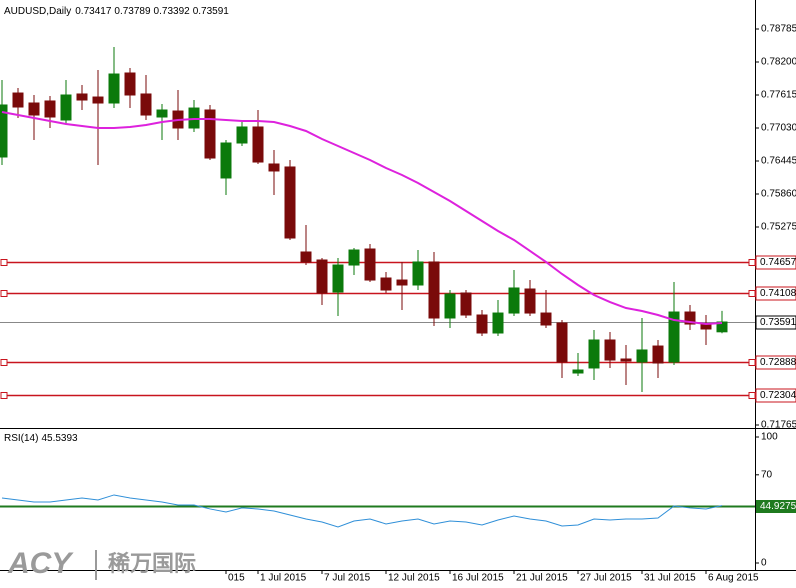 Image resolution: width=796 pixels, height=588 pixels. What do you see at coordinates (40, 563) in the screenshot?
I see `logo-brand: ACY` at bounding box center [40, 563].